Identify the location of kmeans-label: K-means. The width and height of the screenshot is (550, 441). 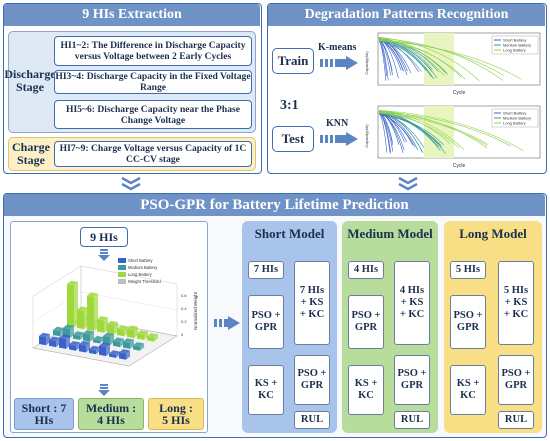
(337, 47).